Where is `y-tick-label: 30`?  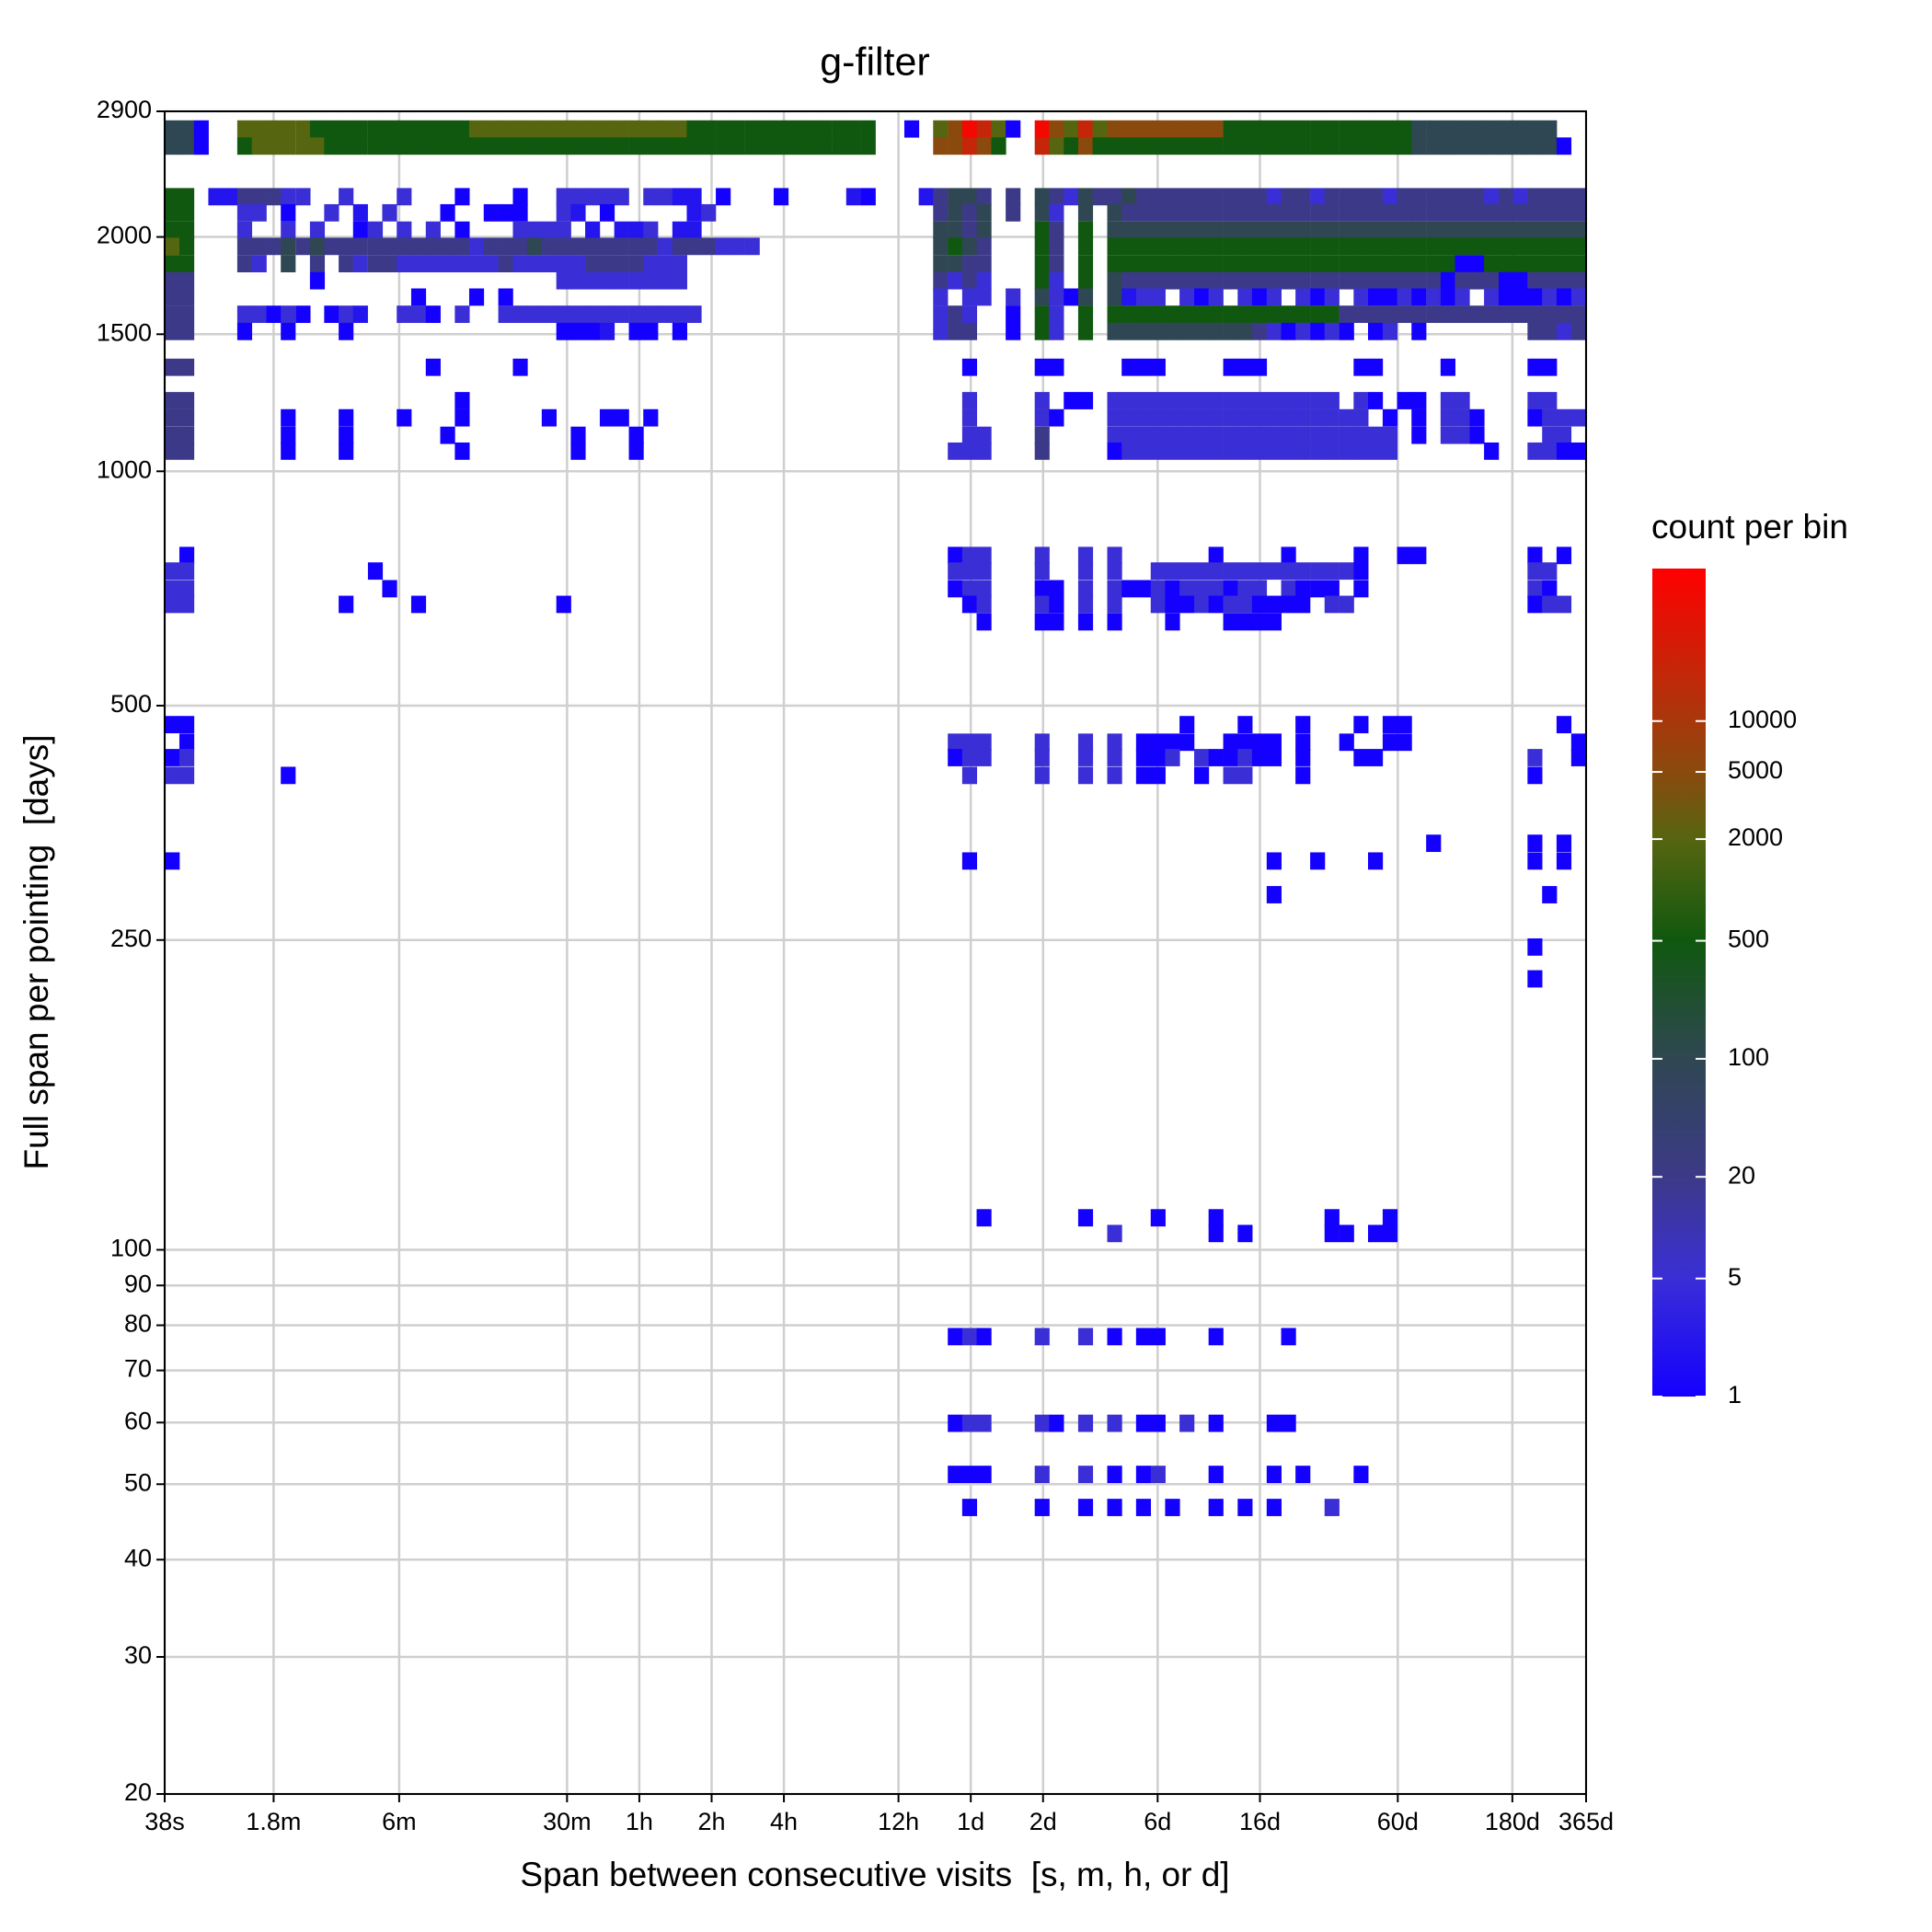
y-tick-label: 30 is located at coordinates (138, 1655).